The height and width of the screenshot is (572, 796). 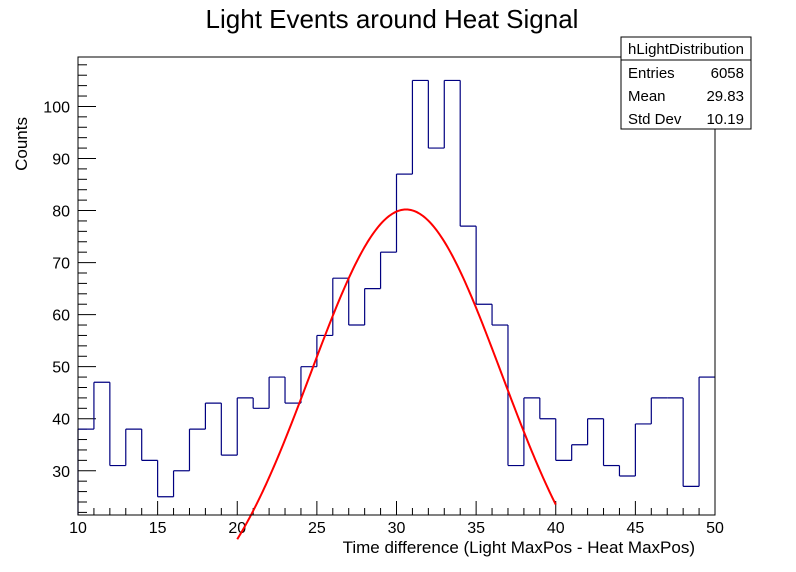 What do you see at coordinates (635, 528) in the screenshot?
I see `x-tick-label: 45` at bounding box center [635, 528].